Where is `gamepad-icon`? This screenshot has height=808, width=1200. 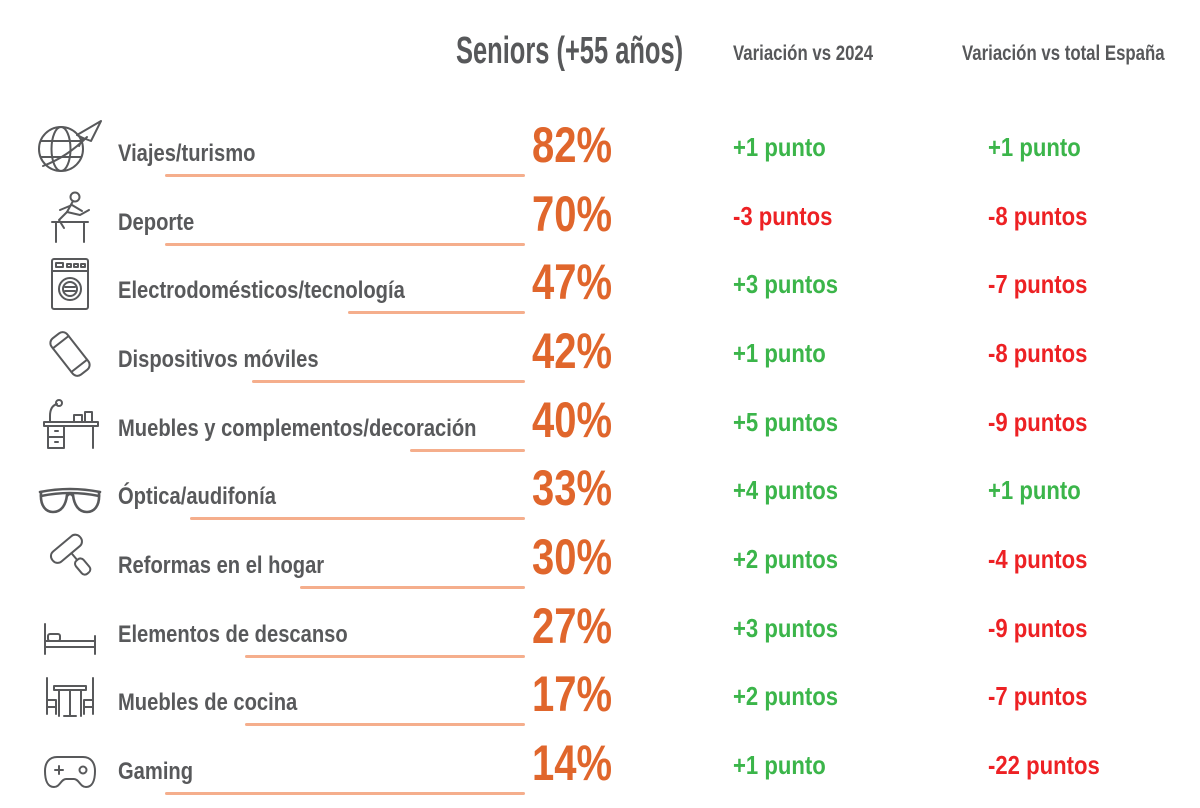
gamepad-icon is located at coordinates (70, 772).